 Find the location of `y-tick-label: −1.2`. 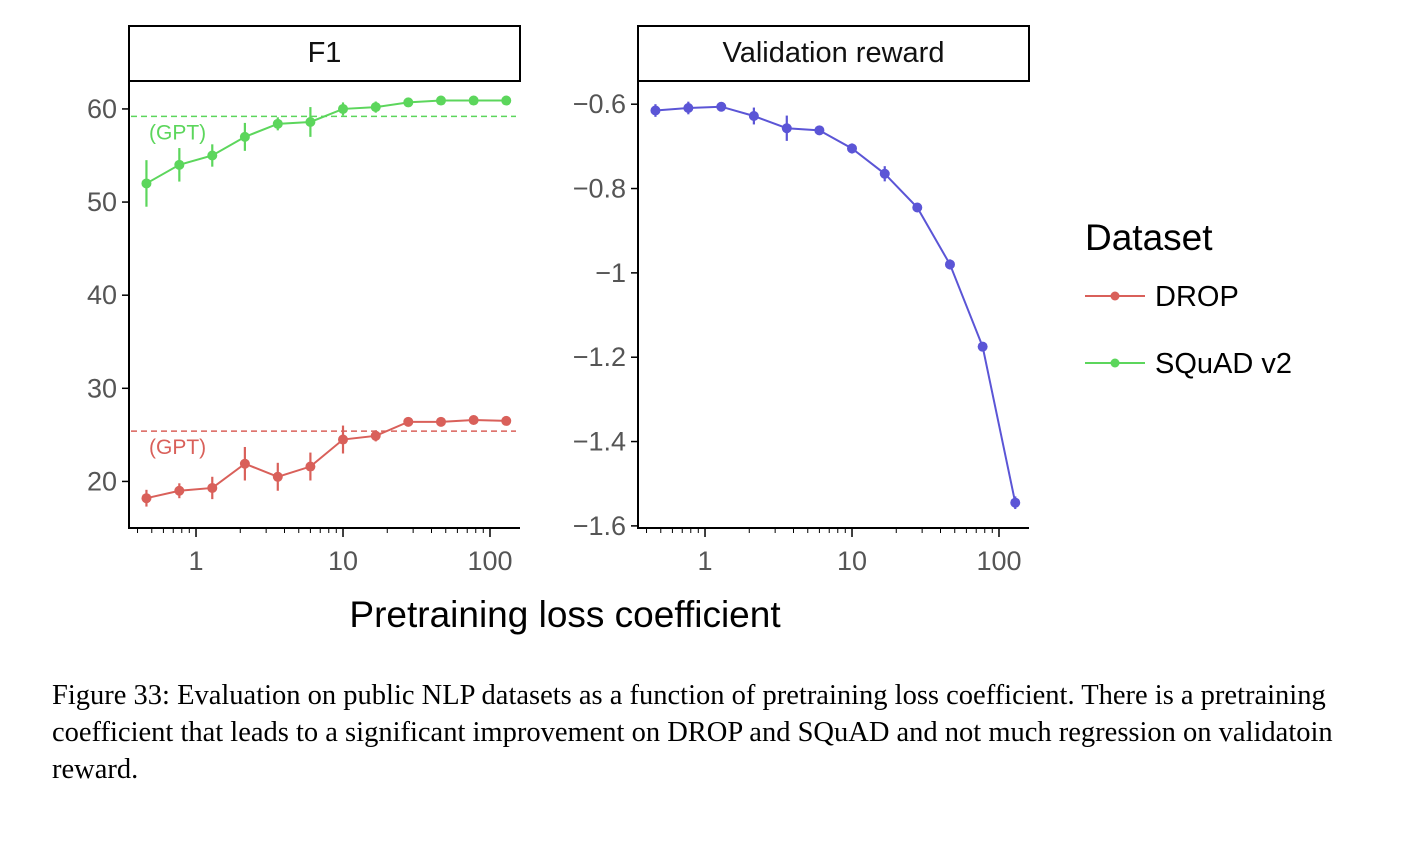

y-tick-label: −1.2 is located at coordinates (599, 357).